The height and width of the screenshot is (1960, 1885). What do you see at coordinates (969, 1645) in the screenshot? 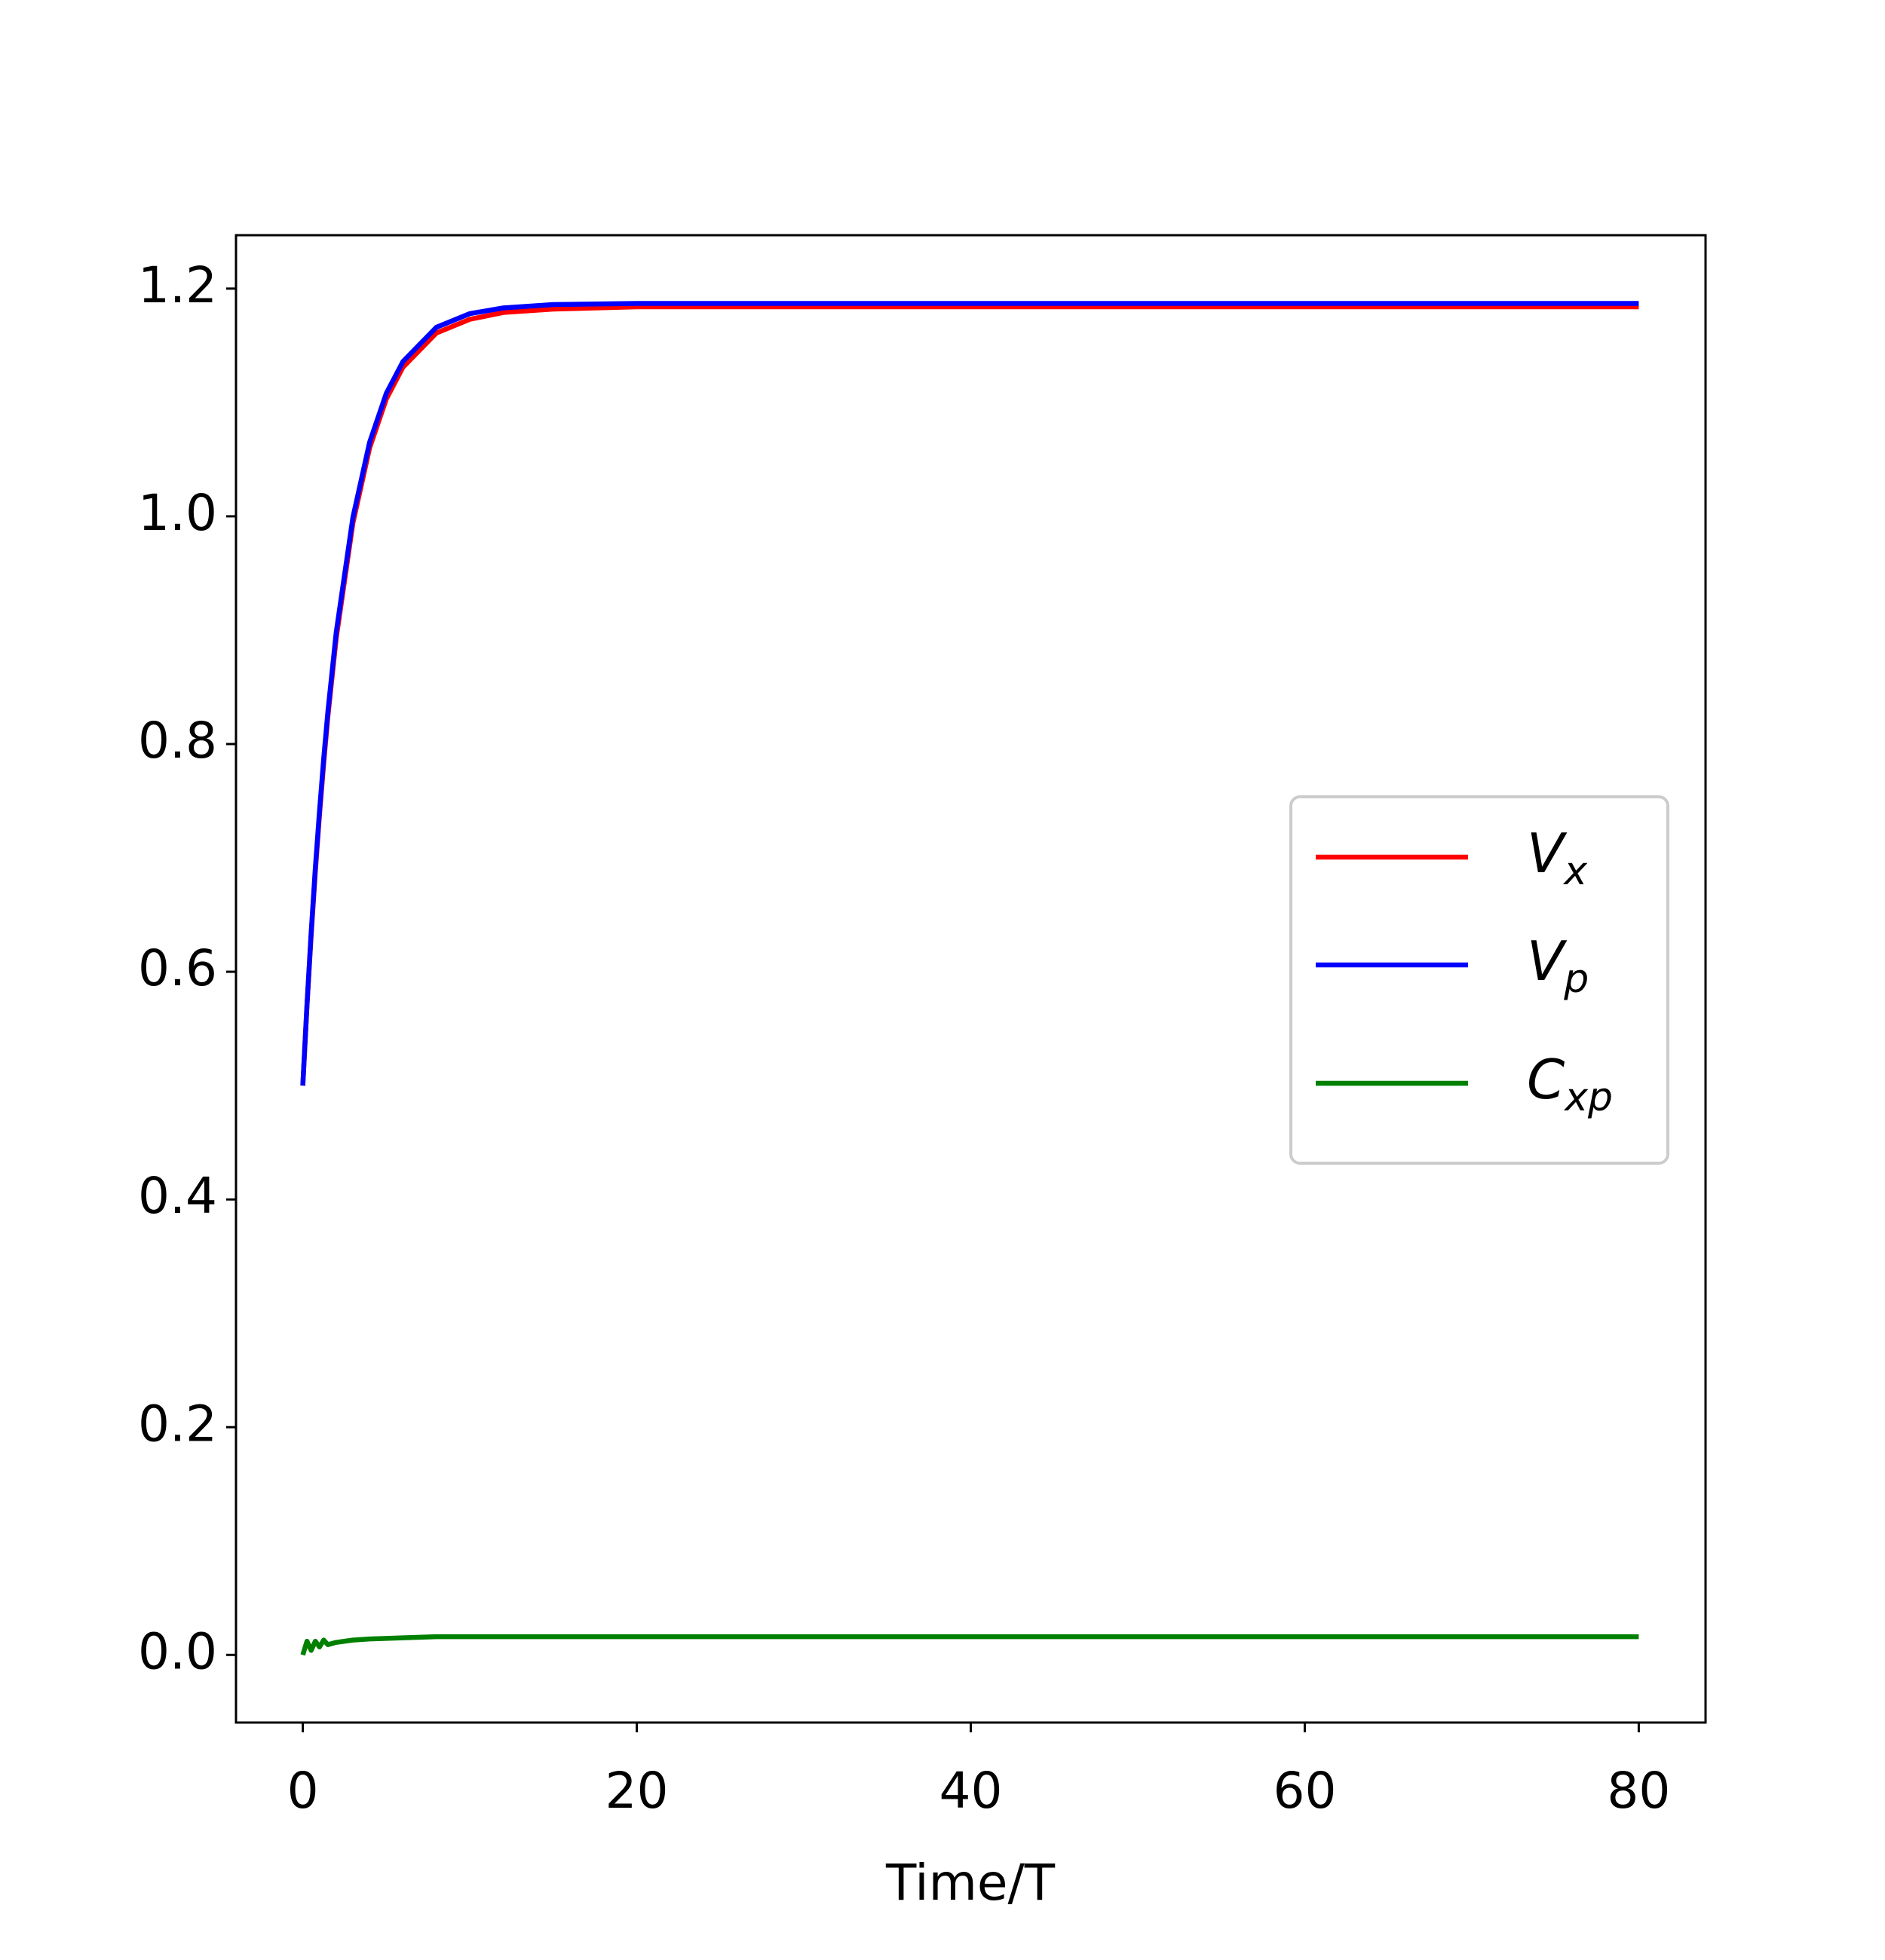
I see `series-line` at bounding box center [969, 1645].